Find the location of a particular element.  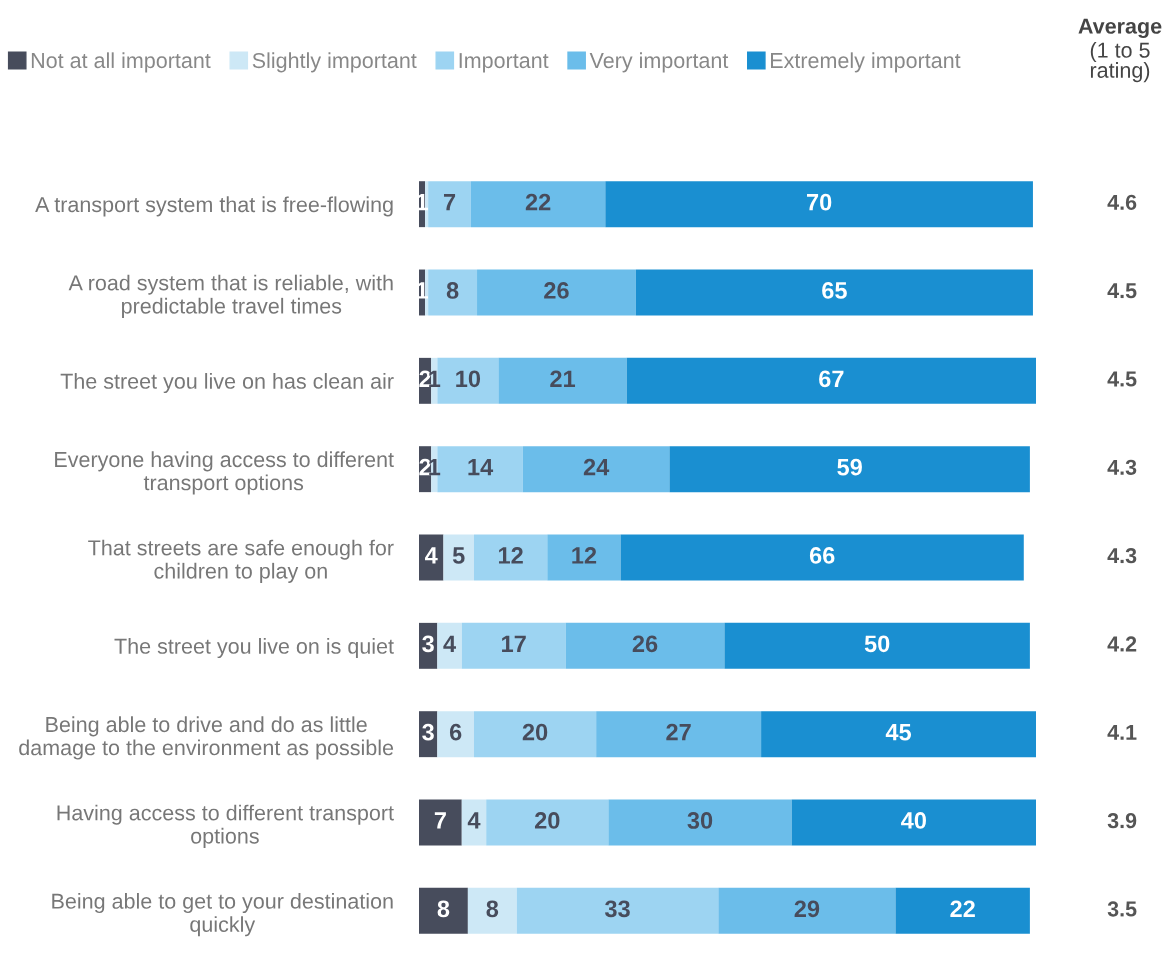

data-label: 50 is located at coordinates (877, 644).